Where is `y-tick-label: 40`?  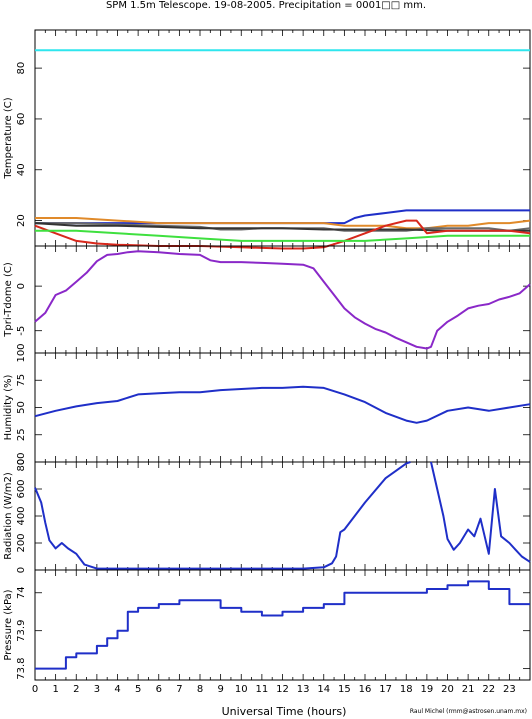
y-tick-label: 40 is located at coordinates (21, 169).